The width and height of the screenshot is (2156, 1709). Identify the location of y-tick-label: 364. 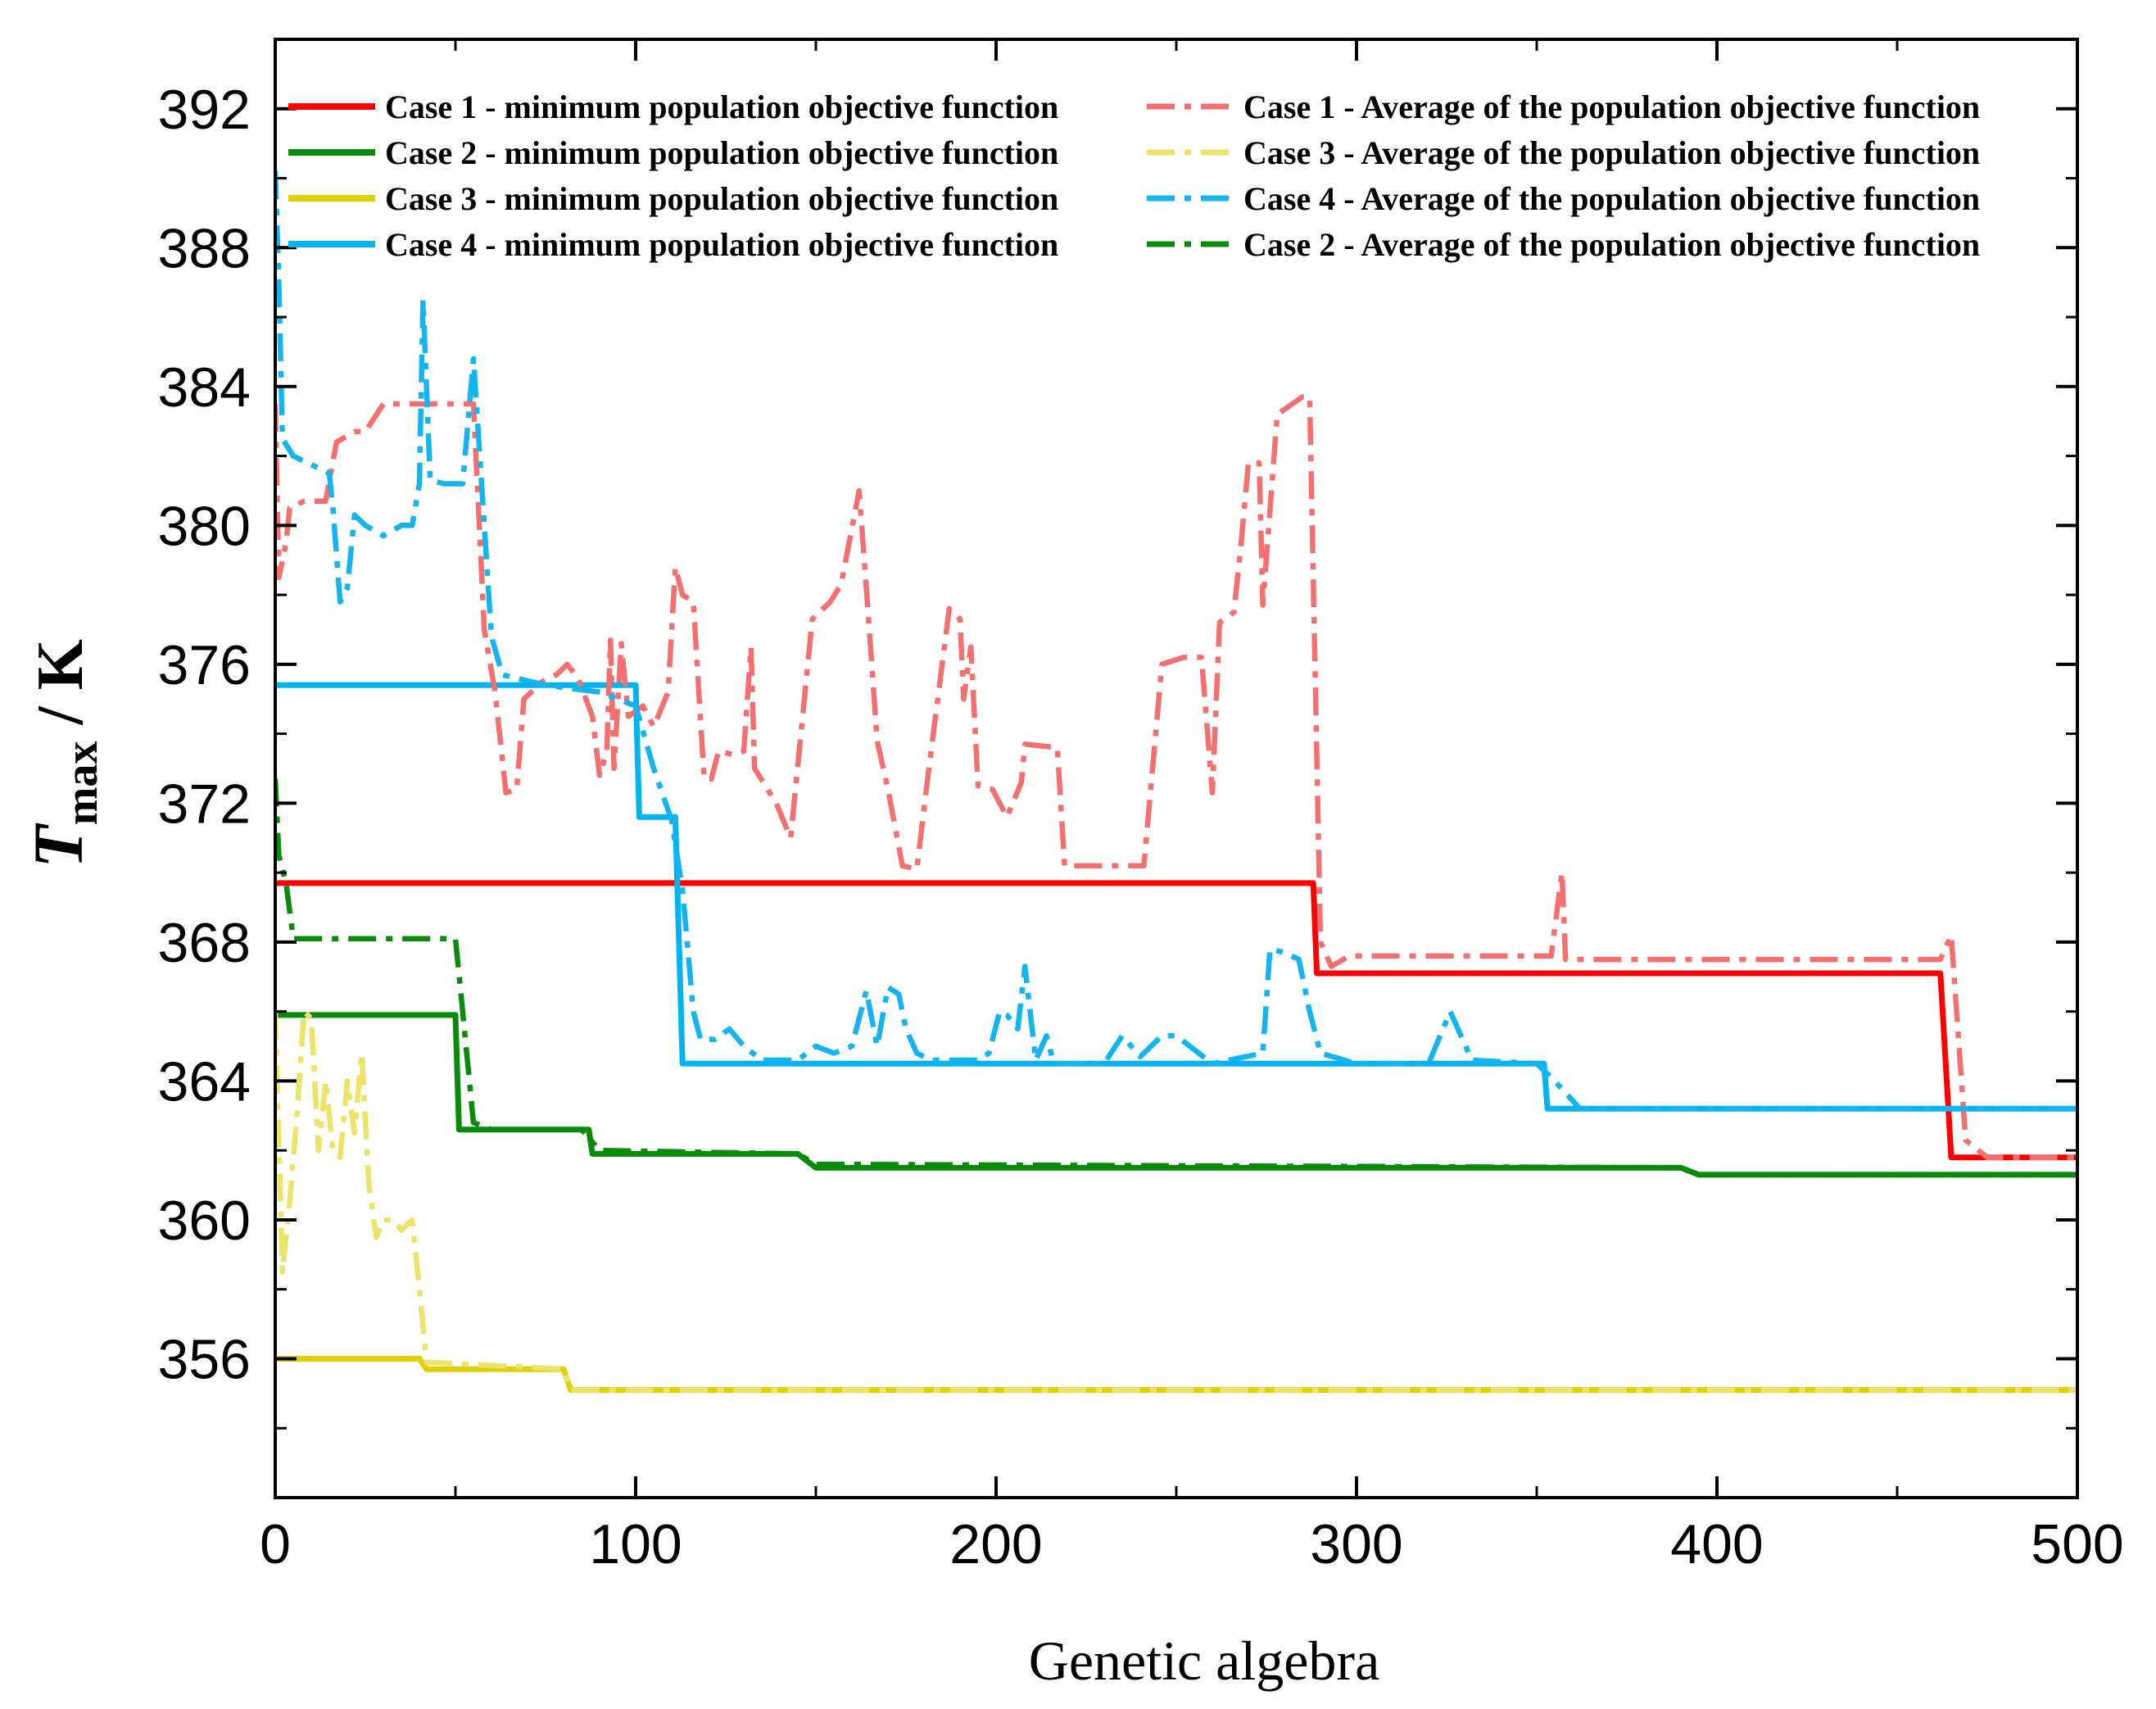
(204, 1081).